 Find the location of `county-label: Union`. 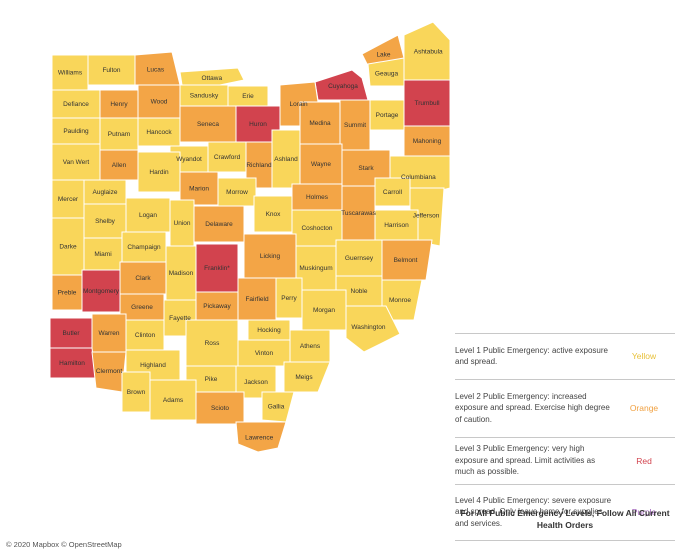

county-label: Union is located at coordinates (182, 223).